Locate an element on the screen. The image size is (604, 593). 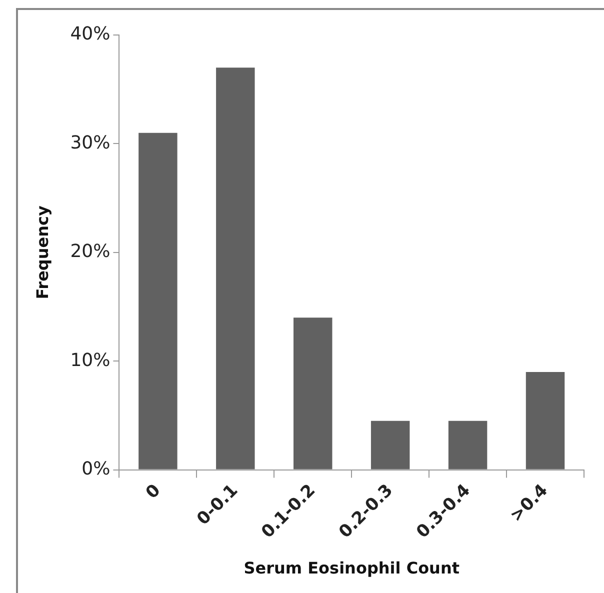
x-tick-label: 0 is located at coordinates (153, 492).